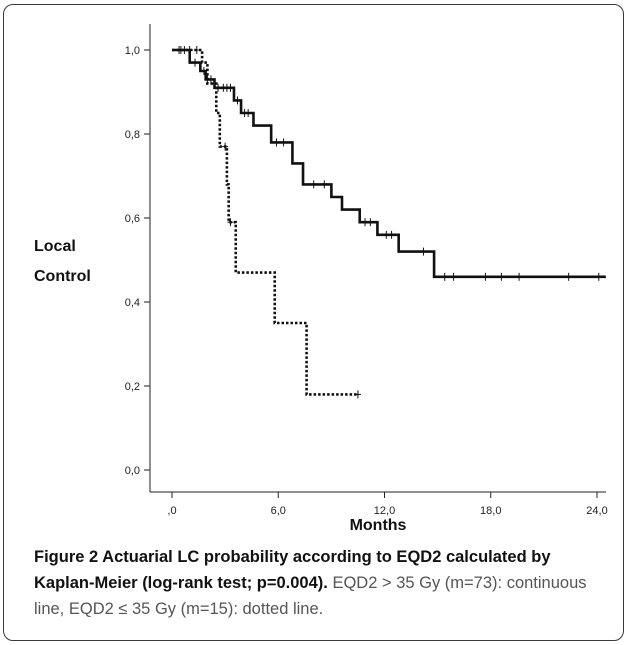 Image resolution: width=629 pixels, height=645 pixels. What do you see at coordinates (132, 387) in the screenshot?
I see `y-tick-label: 0,2` at bounding box center [132, 387].